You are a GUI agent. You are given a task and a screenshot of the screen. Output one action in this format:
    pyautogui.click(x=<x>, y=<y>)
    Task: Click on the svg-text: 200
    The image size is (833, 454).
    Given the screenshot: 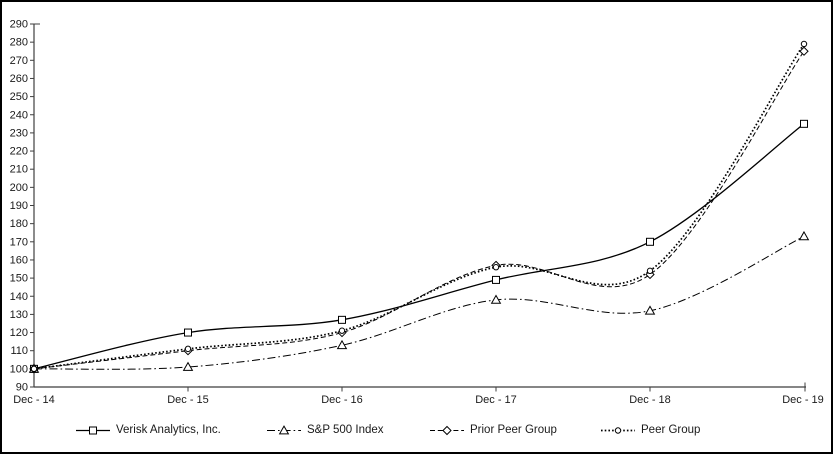 What is the action you would take?
    pyautogui.click(x=19, y=188)
    